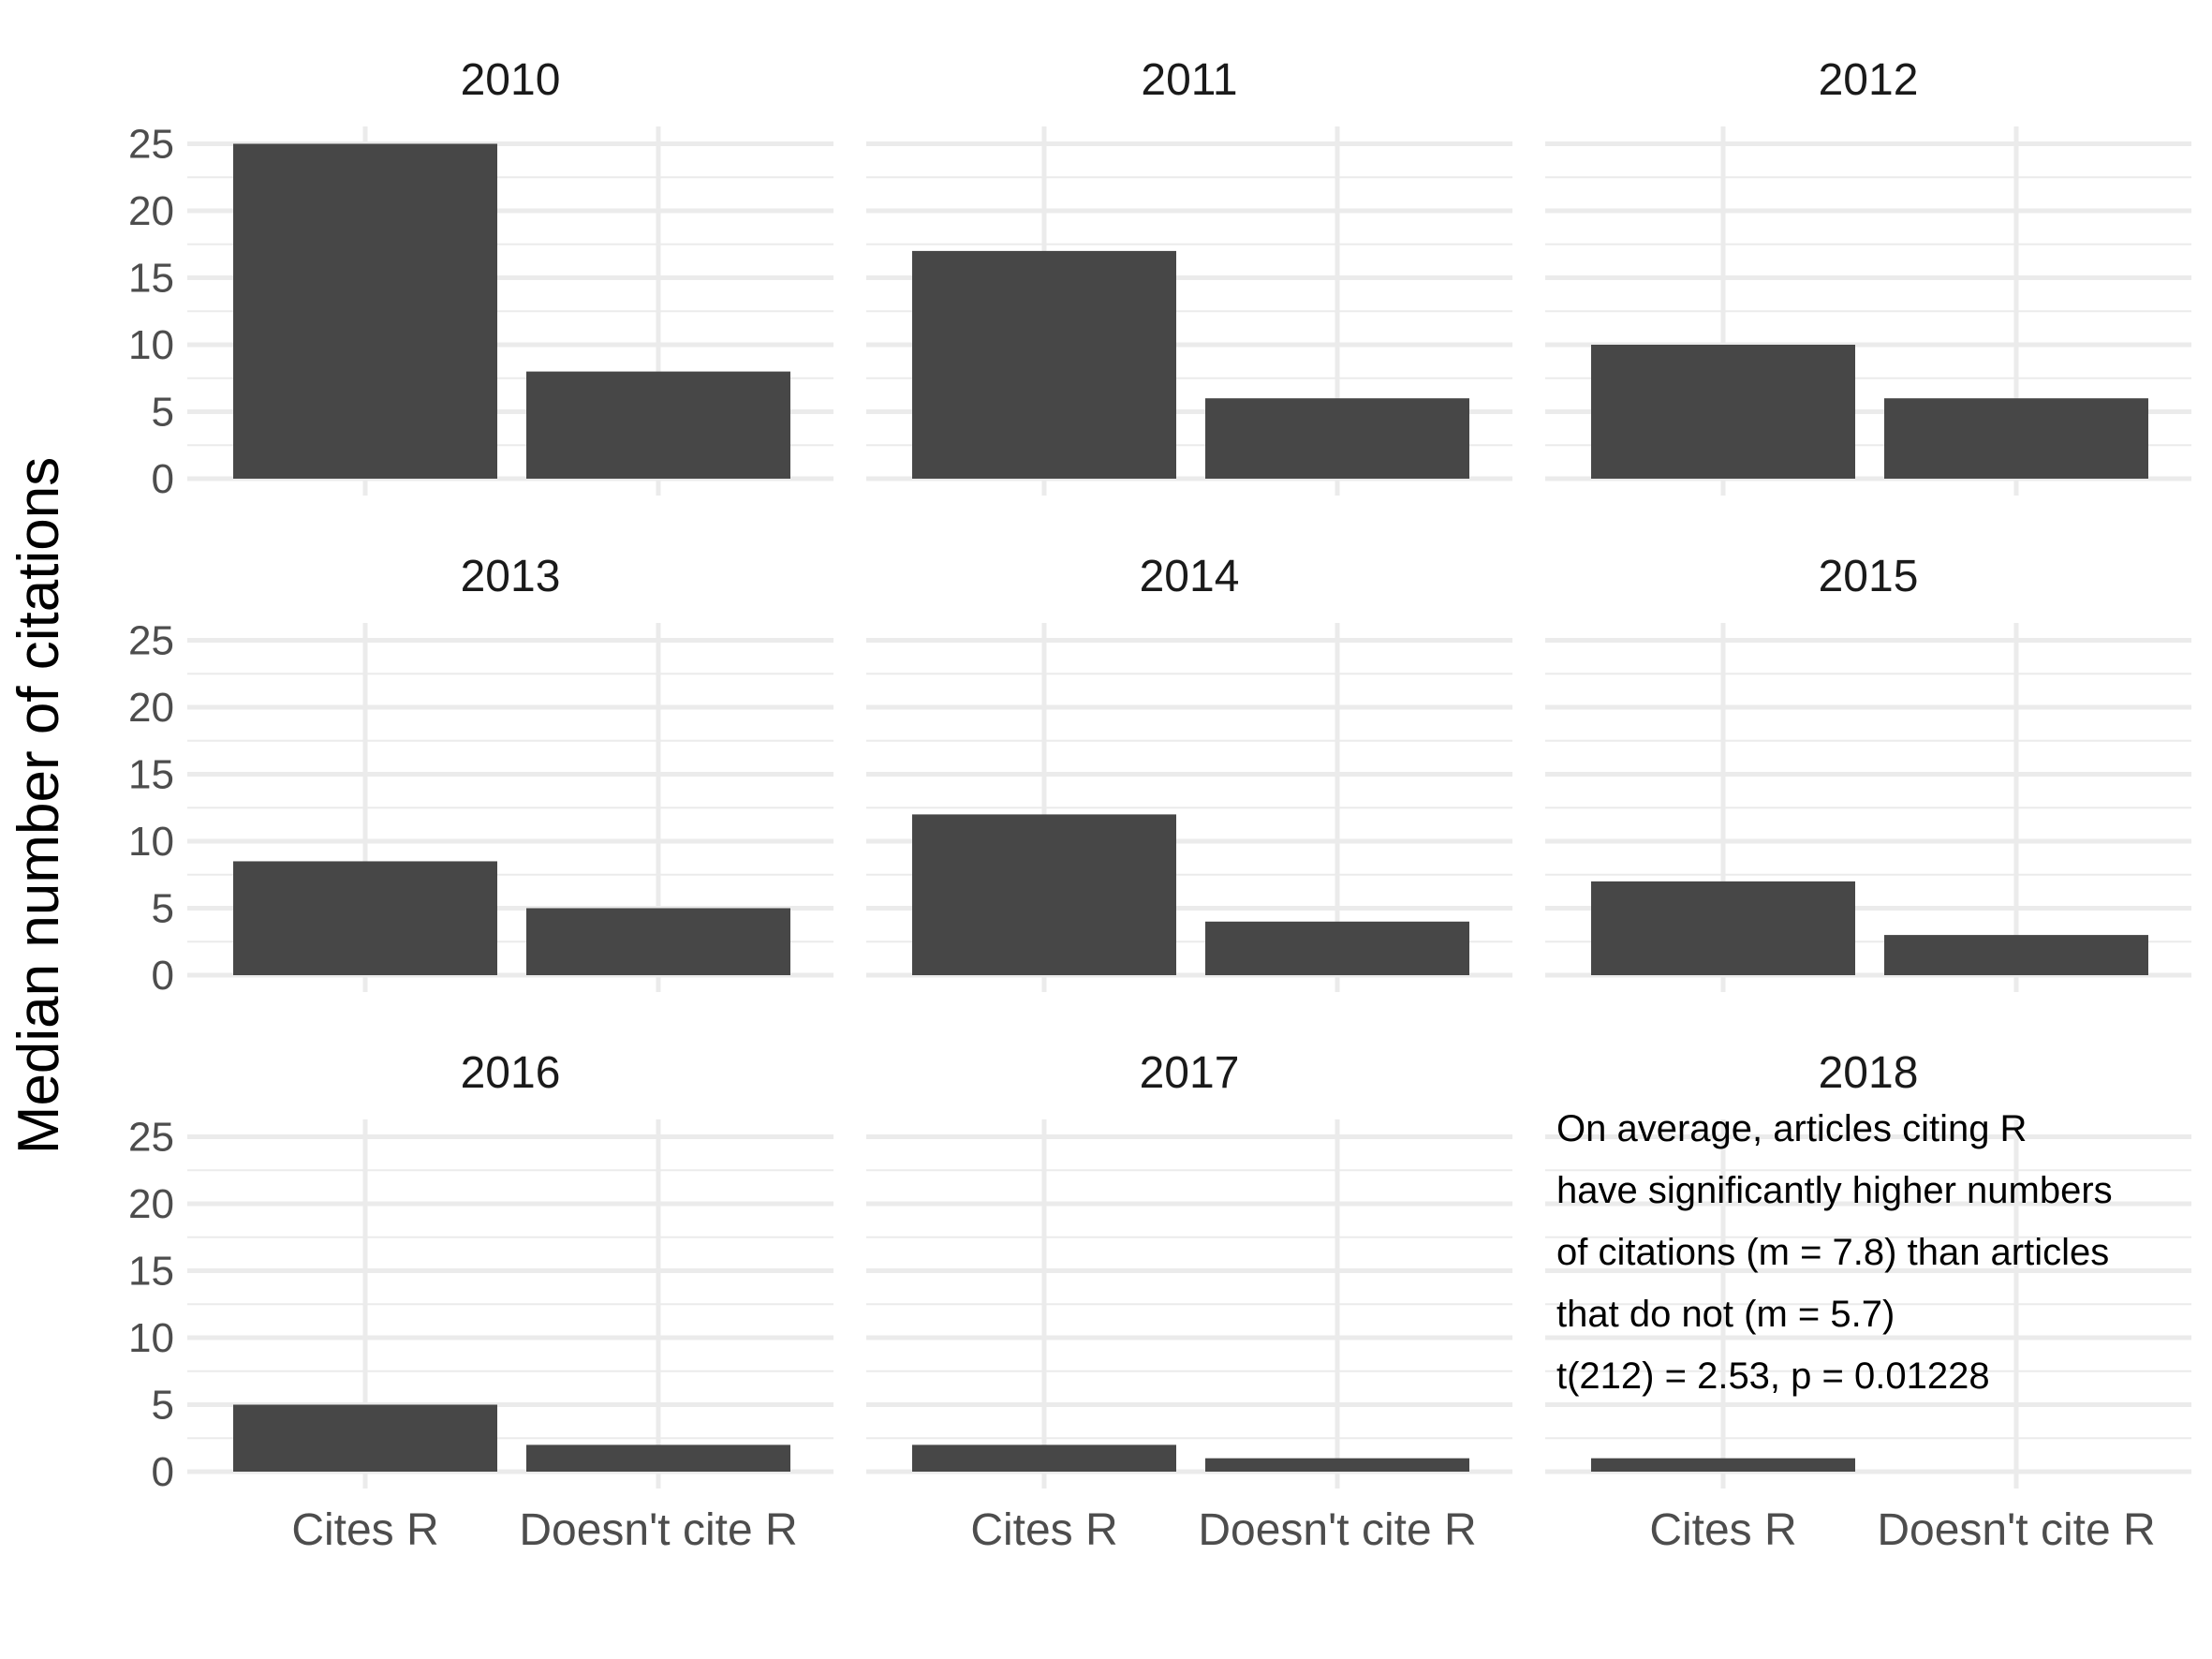  What do you see at coordinates (1337, 948) in the screenshot?
I see `bar-2014-doesnt-cite-r` at bounding box center [1337, 948].